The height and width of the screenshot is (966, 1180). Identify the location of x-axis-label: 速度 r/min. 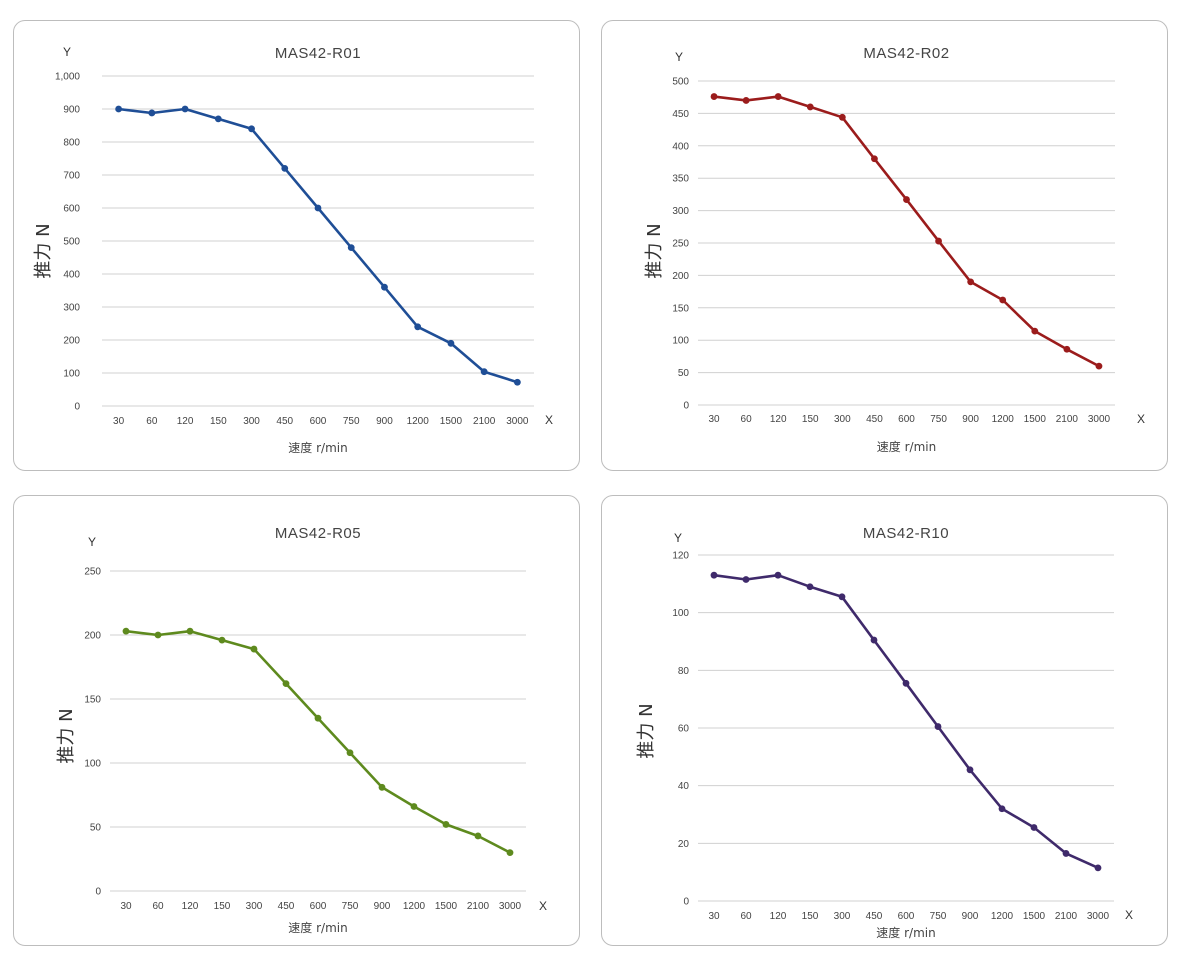
(317, 927).